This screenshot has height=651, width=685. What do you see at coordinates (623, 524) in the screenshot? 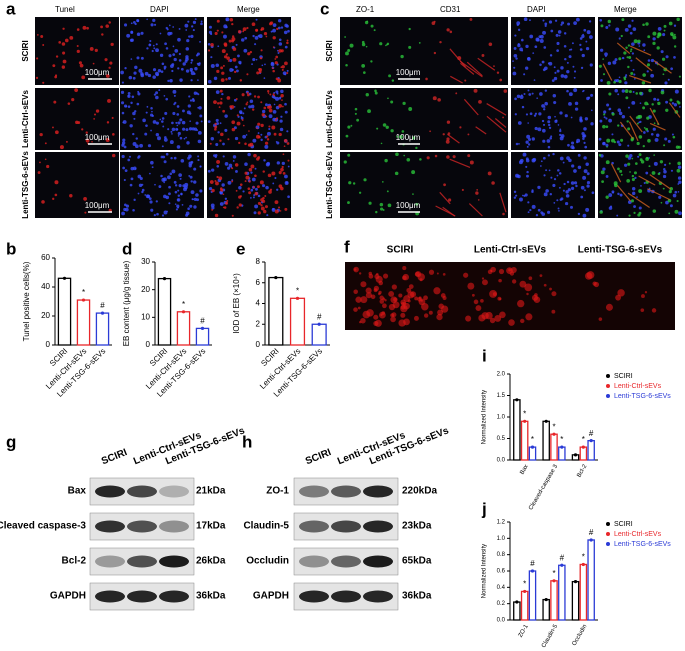
I see `legend-label: SCIRI` at bounding box center [623, 524].